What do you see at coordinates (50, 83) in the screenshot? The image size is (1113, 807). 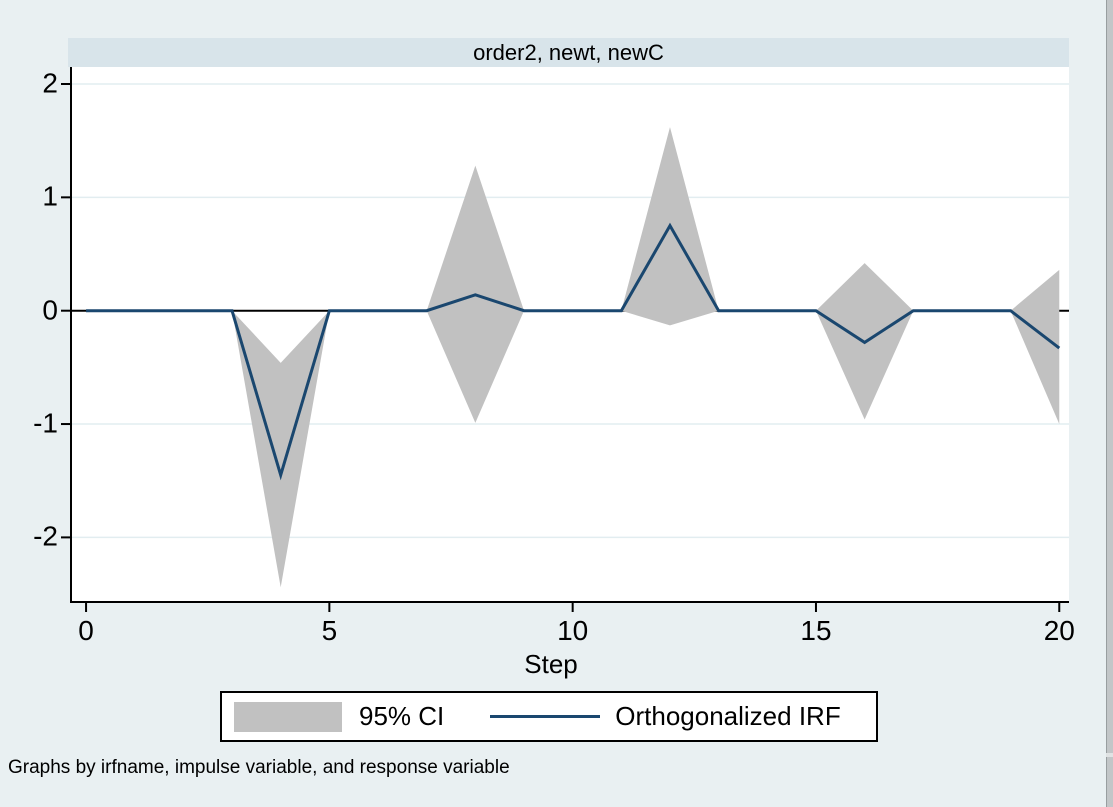 I see `y-tick-label: 2` at bounding box center [50, 83].